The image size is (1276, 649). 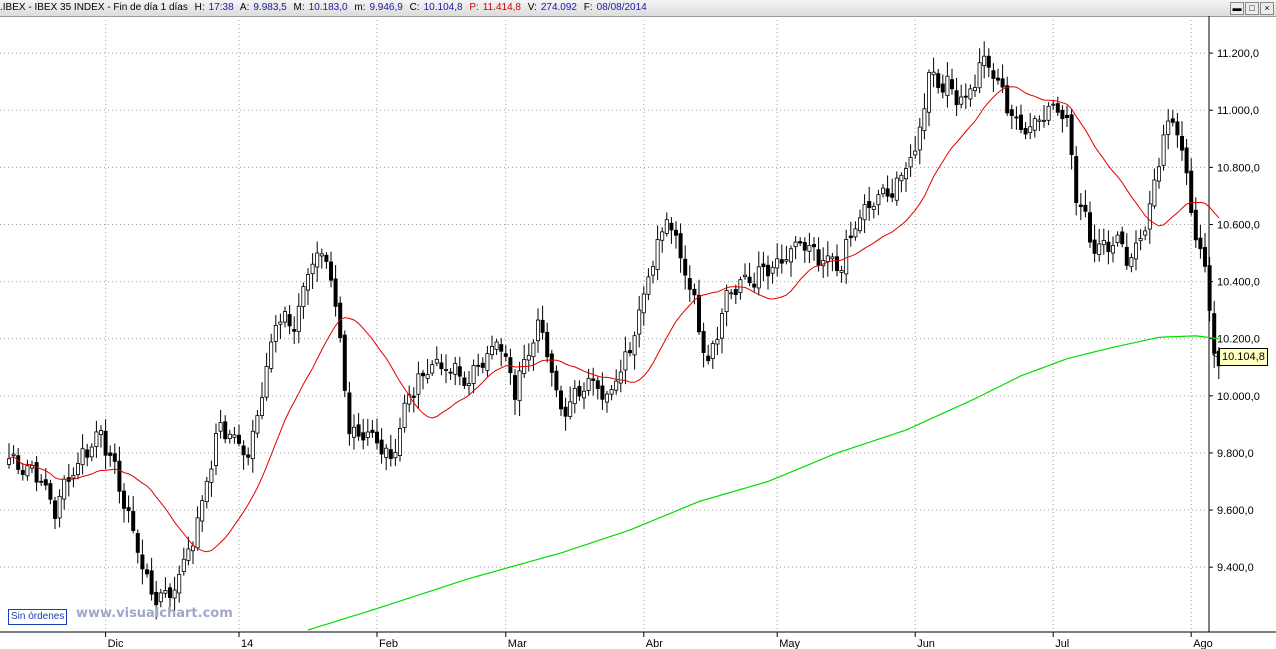 What do you see at coordinates (1267, 8) in the screenshot?
I see `close-button: ×` at bounding box center [1267, 8].